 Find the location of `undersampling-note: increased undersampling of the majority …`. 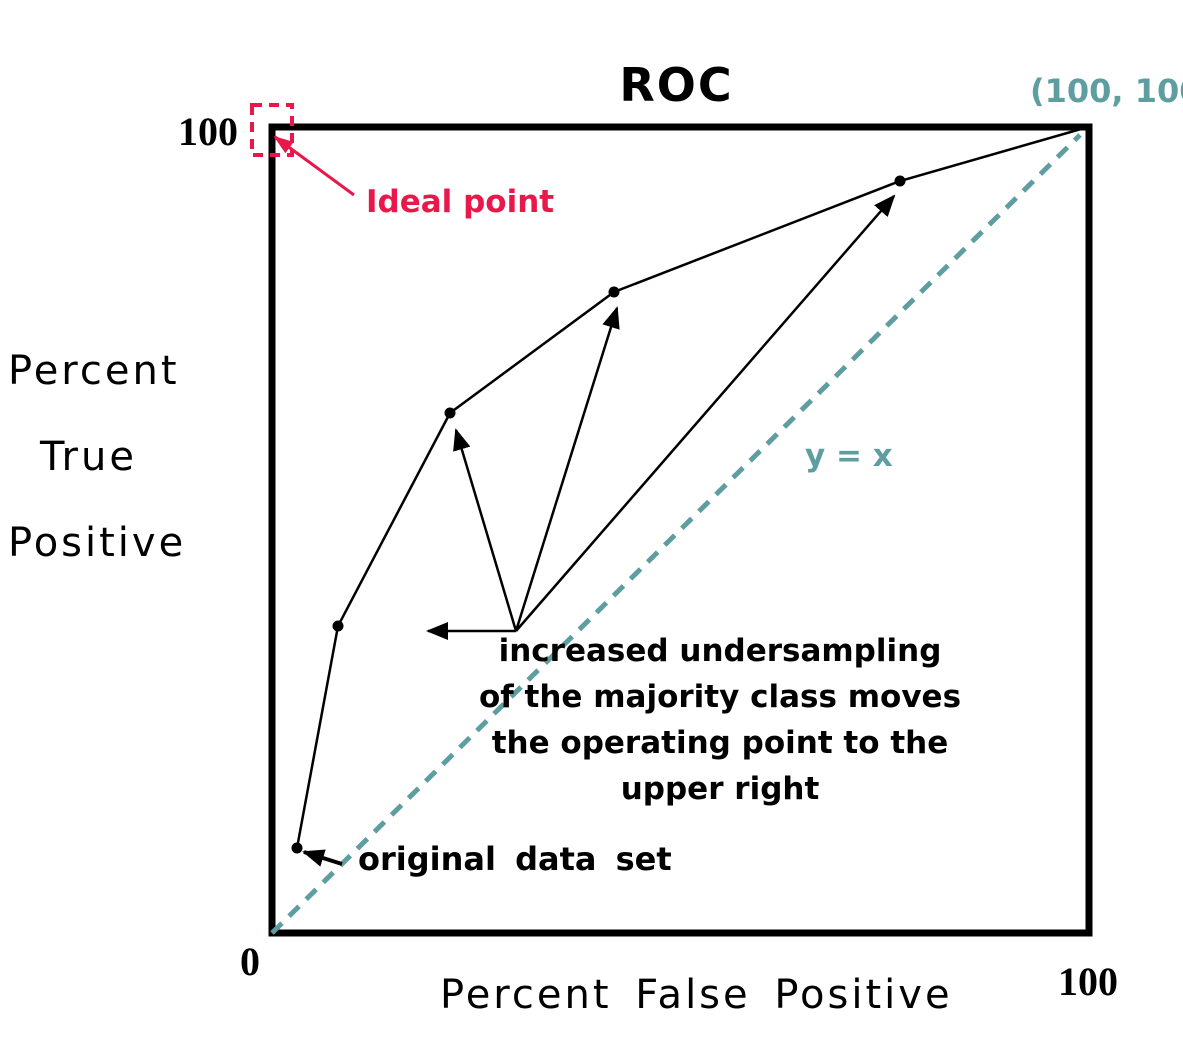

undersampling-note: increased undersampling of the majority … is located at coordinates (720, 720).